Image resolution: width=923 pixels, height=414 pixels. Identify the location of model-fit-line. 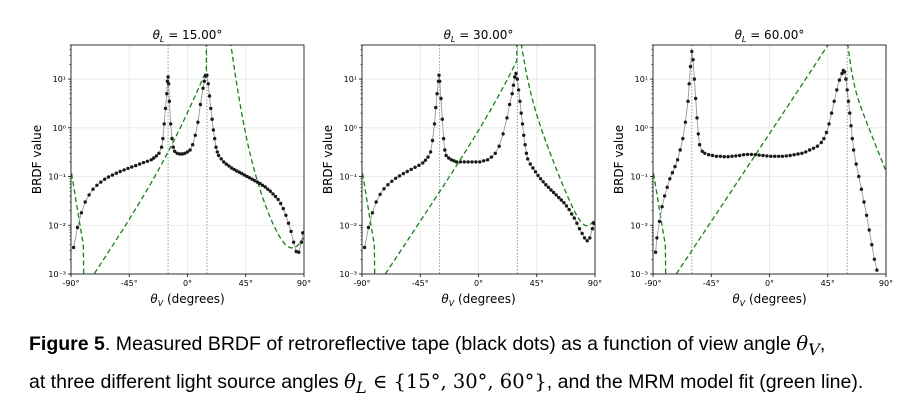
(187, 159).